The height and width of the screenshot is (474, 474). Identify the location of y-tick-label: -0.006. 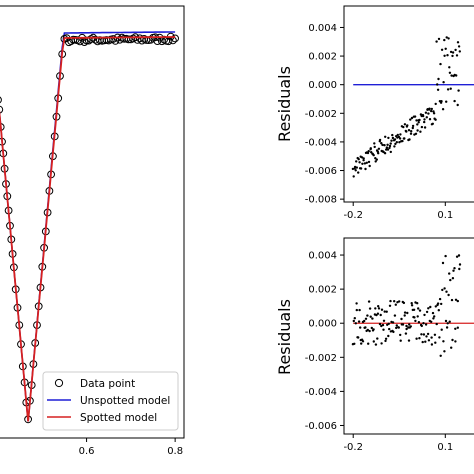
(321, 171).